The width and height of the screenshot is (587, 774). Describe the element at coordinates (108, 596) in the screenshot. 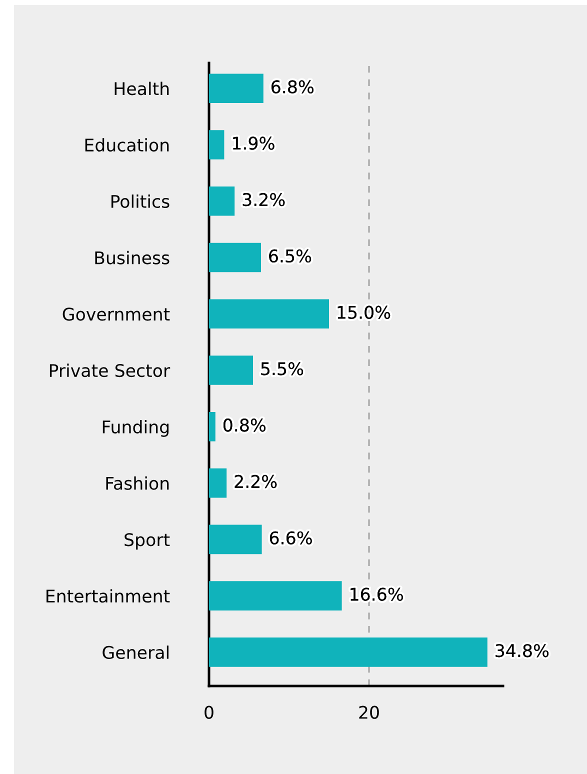

I see `y-tick-label: Entertainment` at that location.